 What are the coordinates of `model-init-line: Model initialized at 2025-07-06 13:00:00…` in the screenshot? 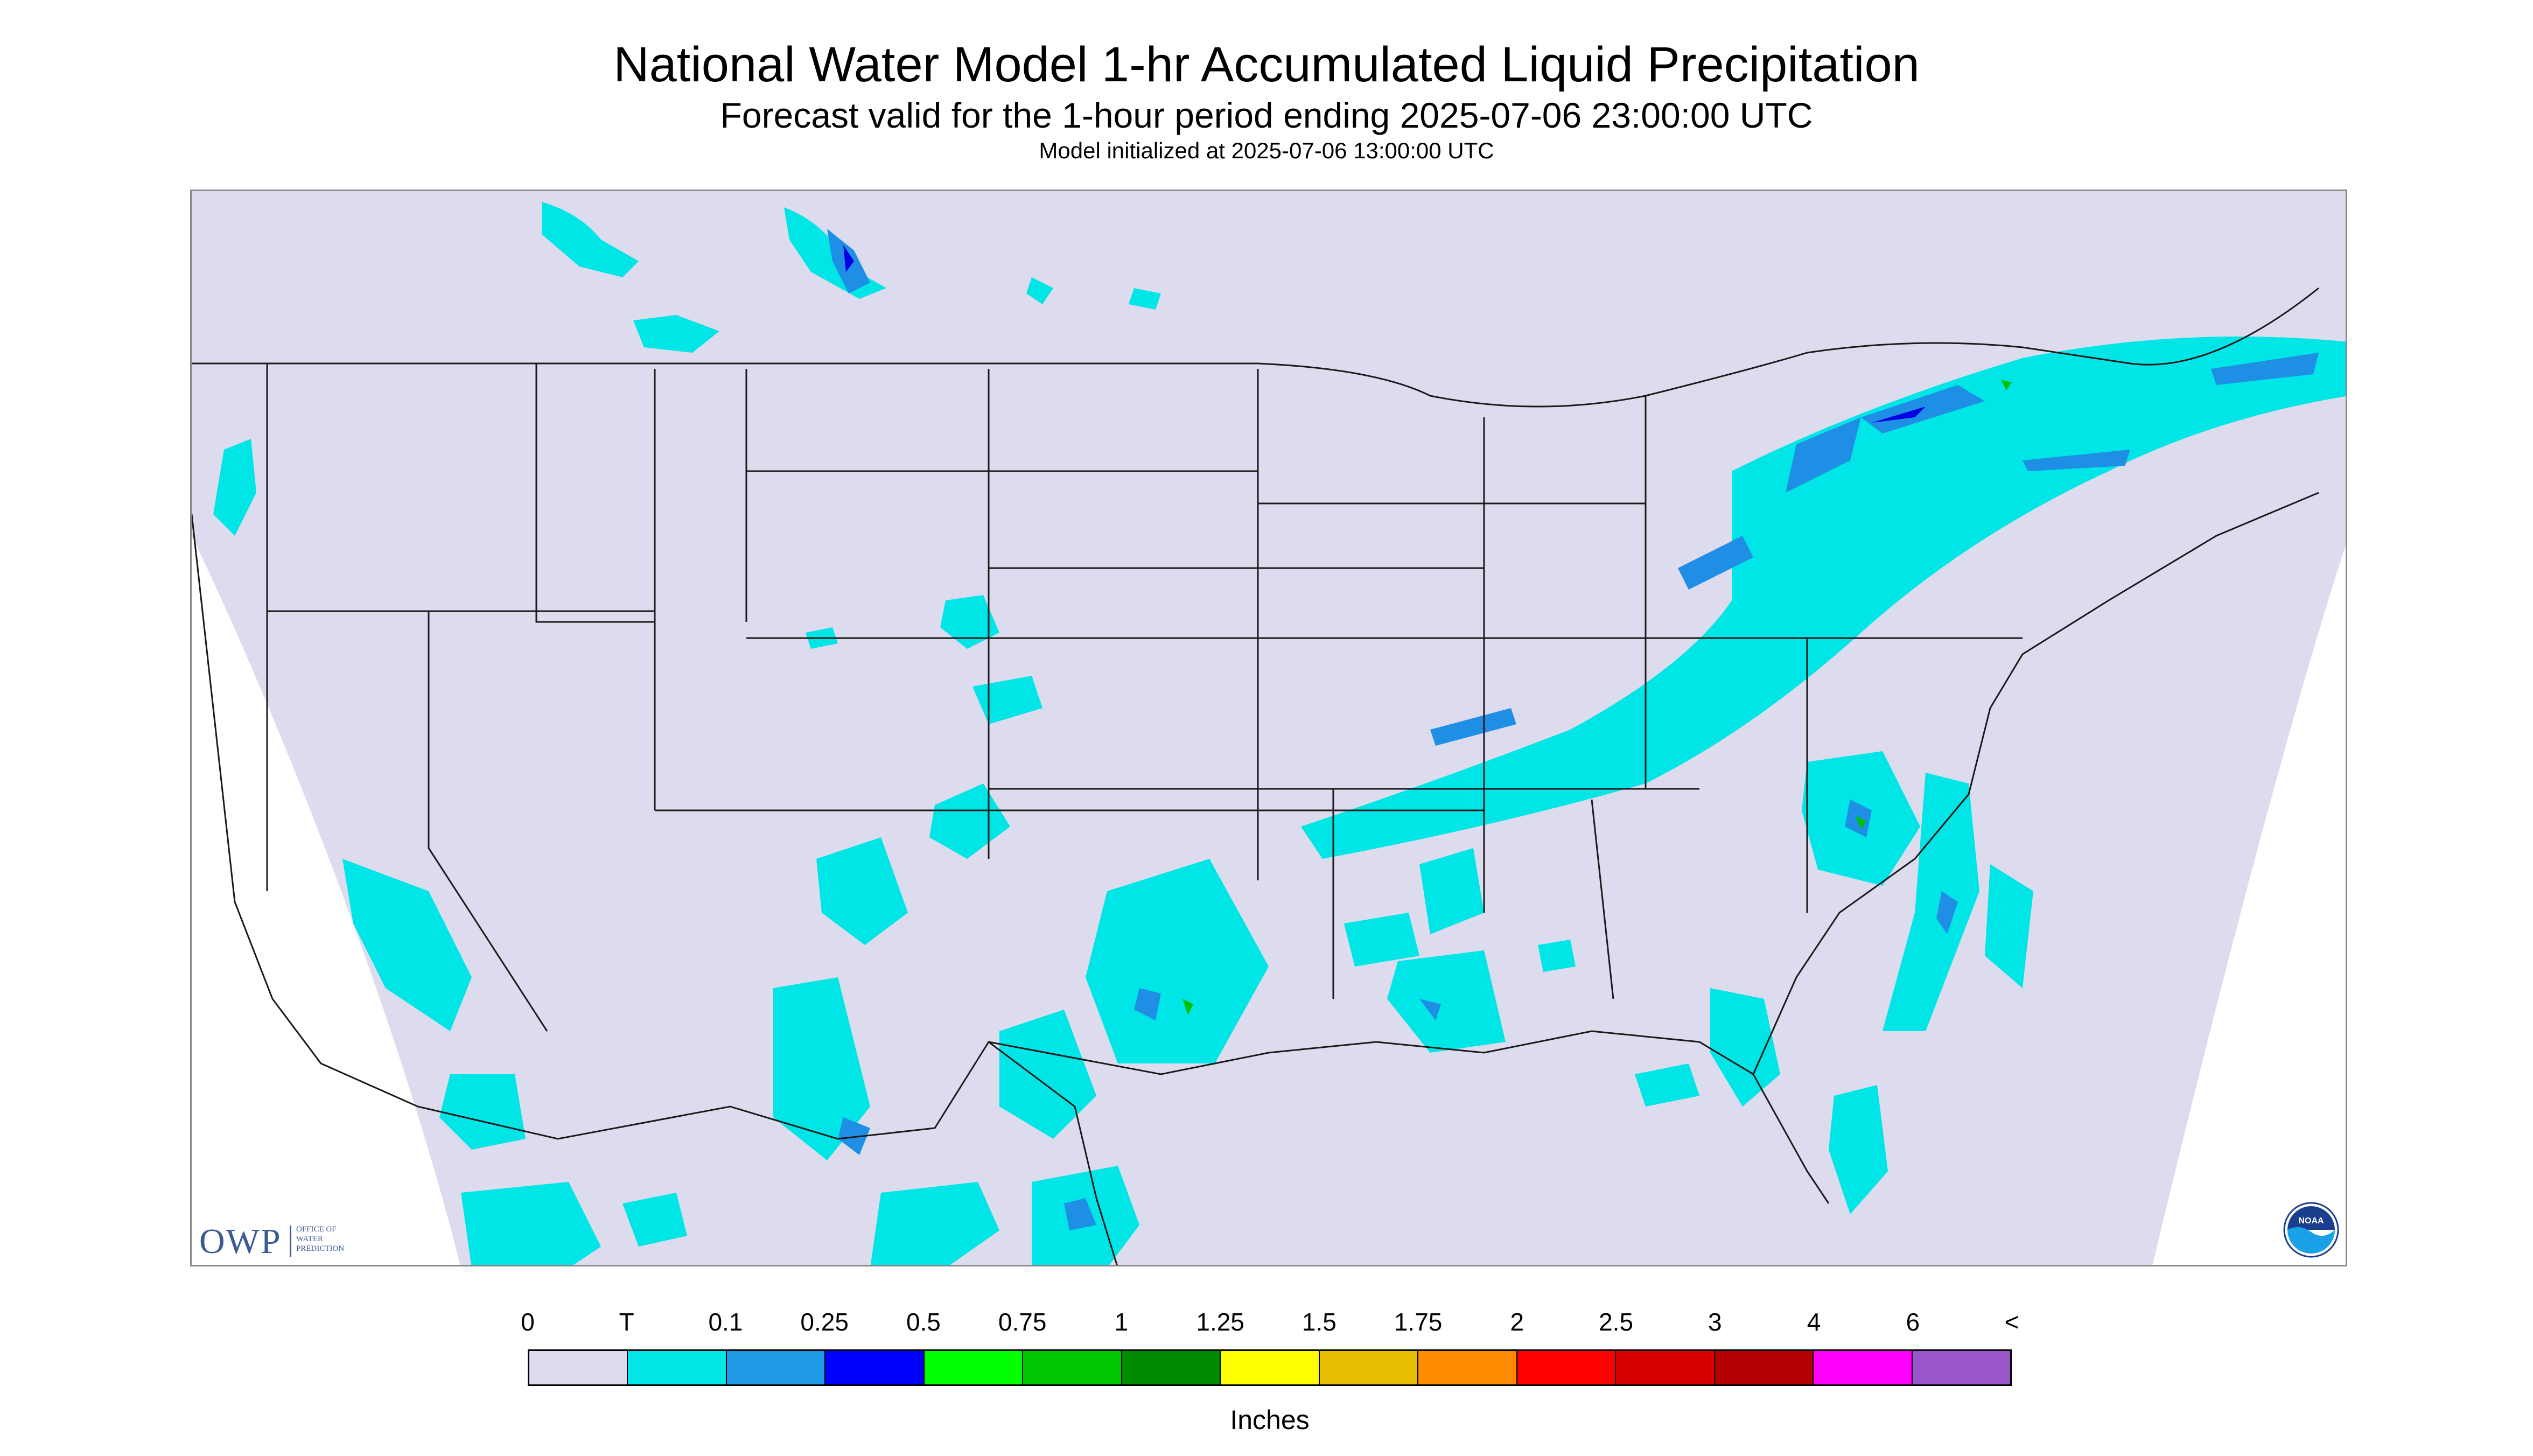 It's located at (1266, 150).